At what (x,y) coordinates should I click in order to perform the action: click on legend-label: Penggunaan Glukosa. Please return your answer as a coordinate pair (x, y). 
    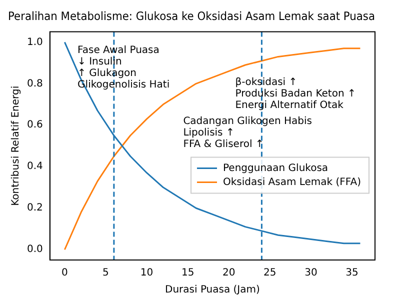
    Looking at the image, I should click on (275, 168).